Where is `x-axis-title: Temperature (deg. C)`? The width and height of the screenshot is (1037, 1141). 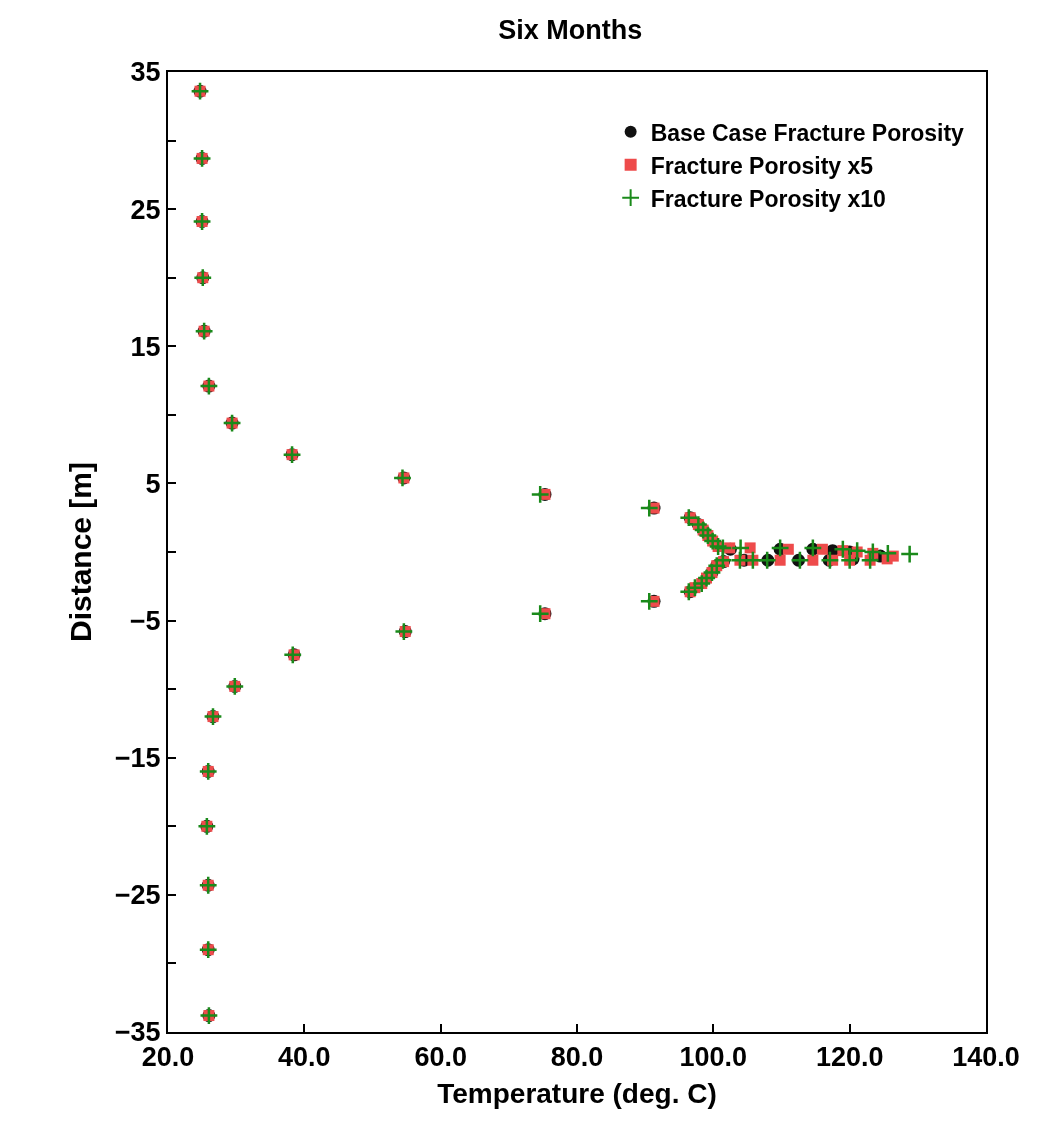 x-axis-title: Temperature (deg. C) is located at coordinates (577, 1093).